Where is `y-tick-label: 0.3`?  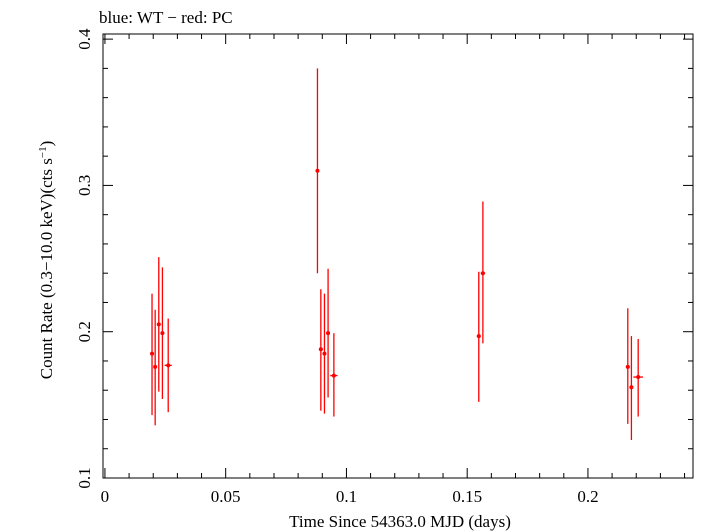
y-tick-label: 0.3 is located at coordinates (84, 185).